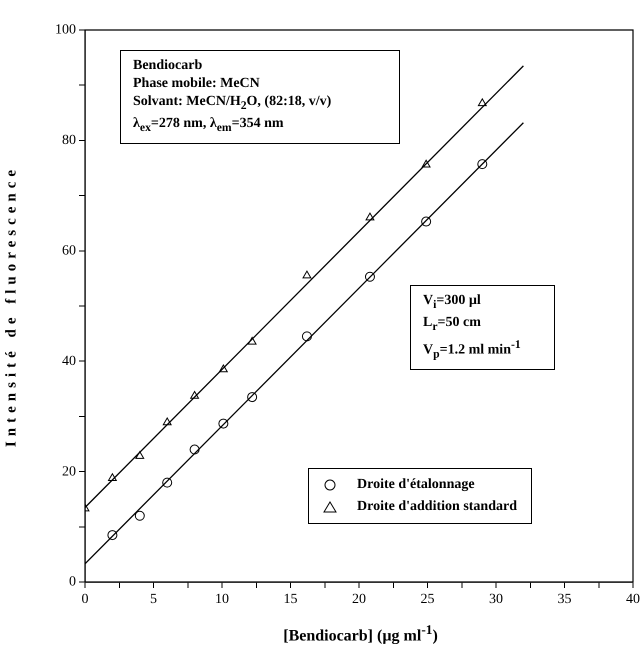  What do you see at coordinates (633, 600) in the screenshot?
I see `x-tick-label: 40` at bounding box center [633, 600].